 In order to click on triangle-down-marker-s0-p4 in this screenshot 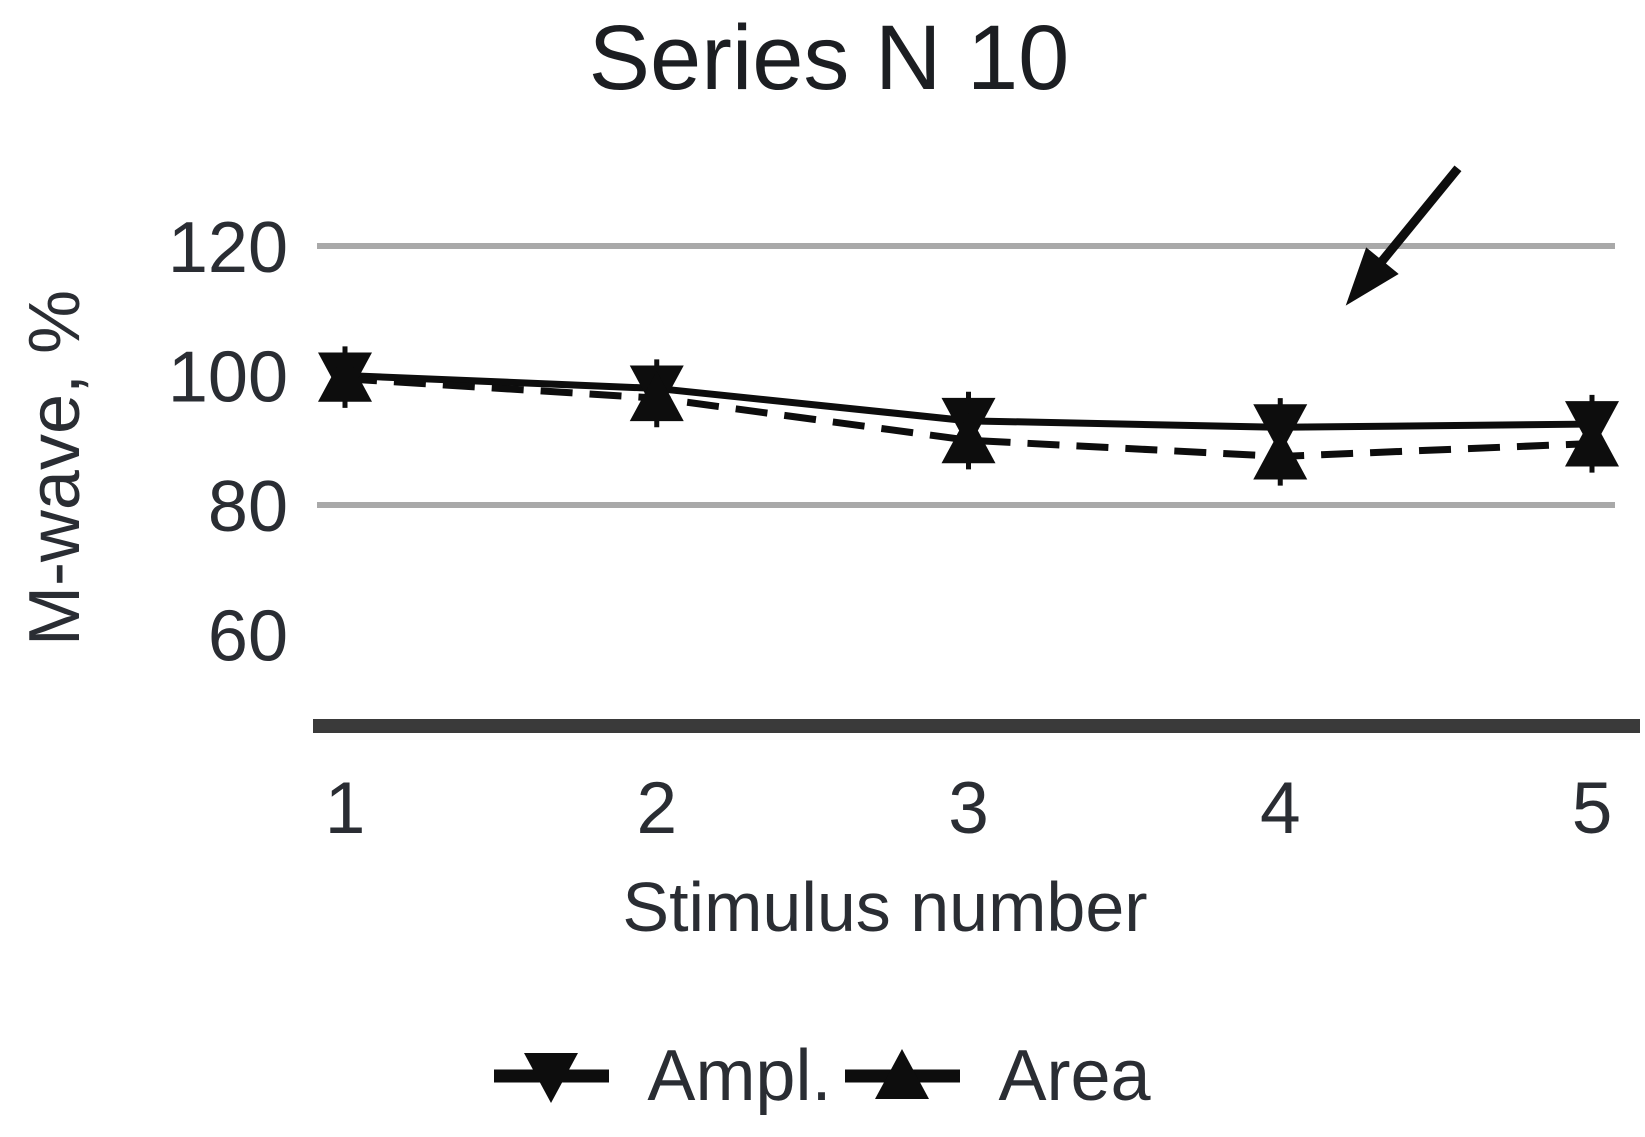, I will do `click(1280, 429)`.